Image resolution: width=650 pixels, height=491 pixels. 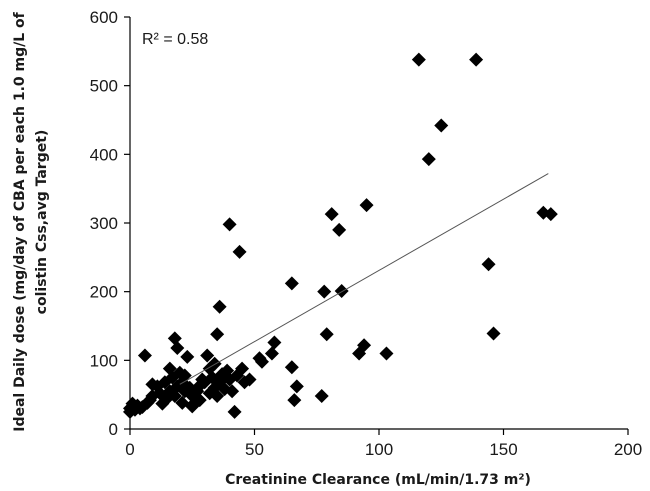 I want to click on x-tick-label: 50, so click(x=254, y=449).